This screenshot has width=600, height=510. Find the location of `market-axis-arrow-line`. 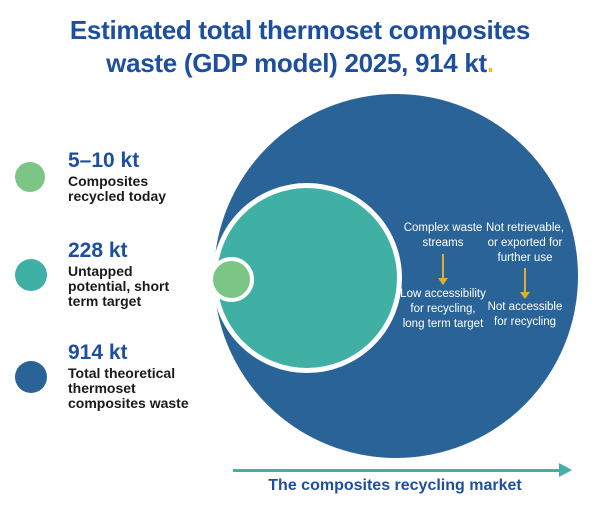

market-axis-arrow-line is located at coordinates (396, 470).